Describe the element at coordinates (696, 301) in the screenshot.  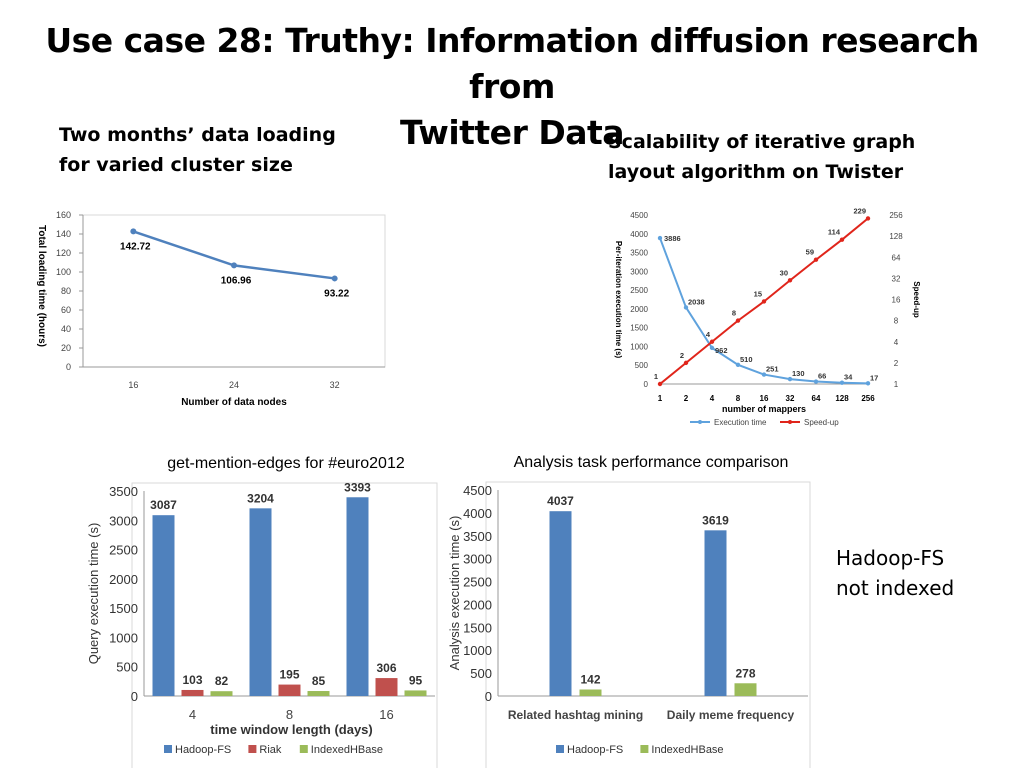
I see `execution-time-label: 2038` at that location.